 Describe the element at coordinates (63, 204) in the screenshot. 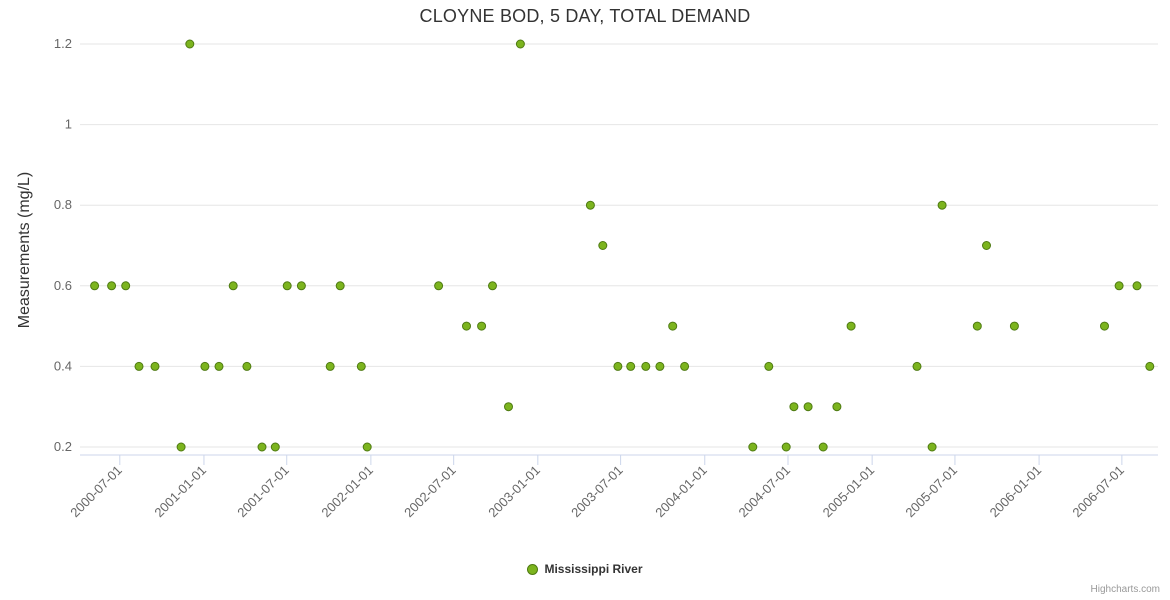

I see `y-axis-tick-label: 0.8` at that location.